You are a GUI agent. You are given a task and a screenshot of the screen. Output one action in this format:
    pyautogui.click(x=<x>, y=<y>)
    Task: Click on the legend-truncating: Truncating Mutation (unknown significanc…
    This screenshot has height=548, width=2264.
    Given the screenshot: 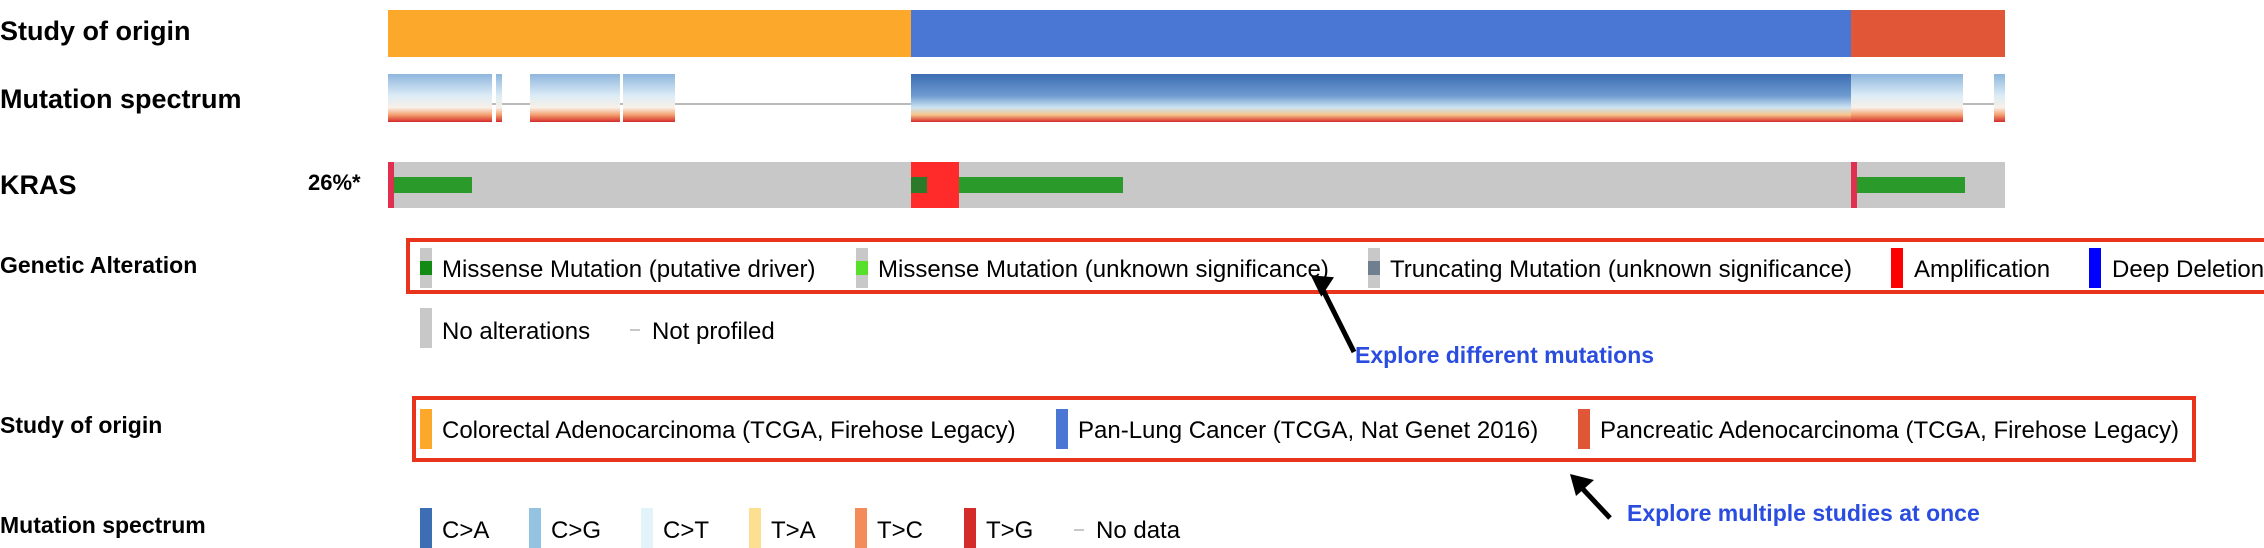 What is the action you would take?
    pyautogui.click(x=1621, y=269)
    